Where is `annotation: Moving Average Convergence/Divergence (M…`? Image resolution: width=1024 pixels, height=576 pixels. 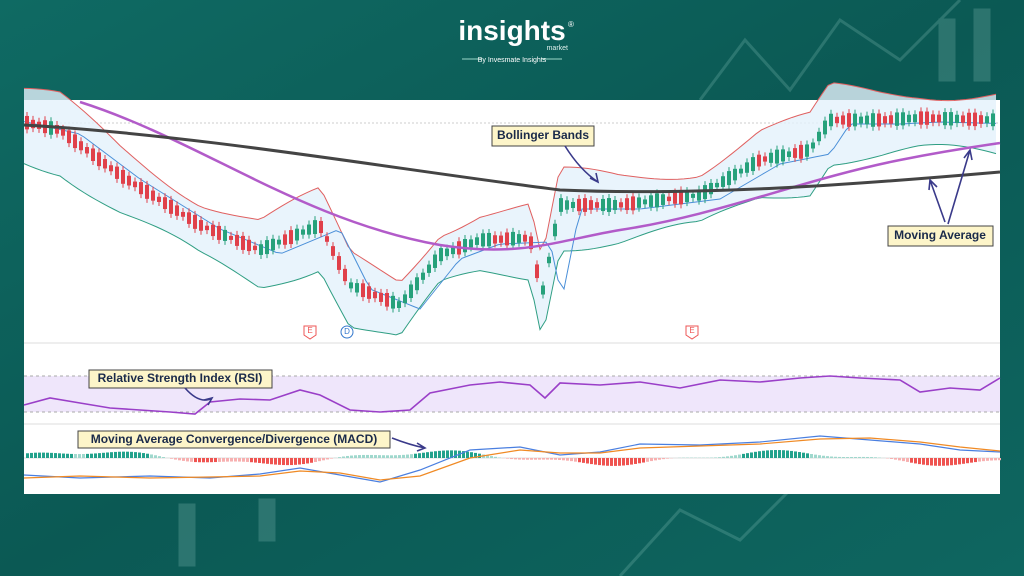 annotation: Moving Average Convergence/Divergence (M… is located at coordinates (234, 439).